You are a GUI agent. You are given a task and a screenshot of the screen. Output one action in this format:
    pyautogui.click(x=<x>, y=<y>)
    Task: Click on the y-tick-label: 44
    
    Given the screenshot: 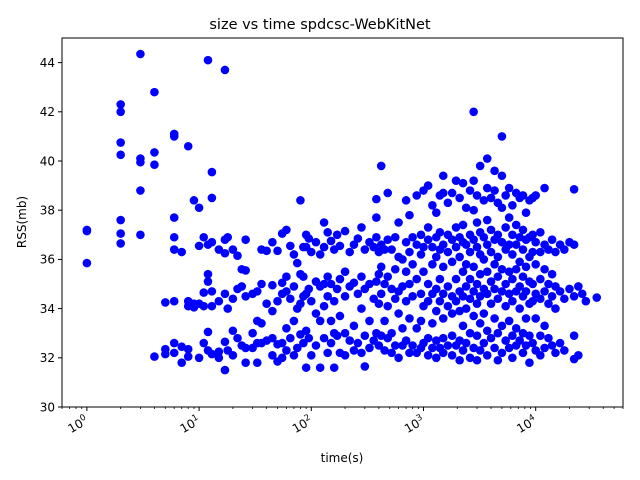 What is the action you would take?
    pyautogui.click(x=47, y=63)
    